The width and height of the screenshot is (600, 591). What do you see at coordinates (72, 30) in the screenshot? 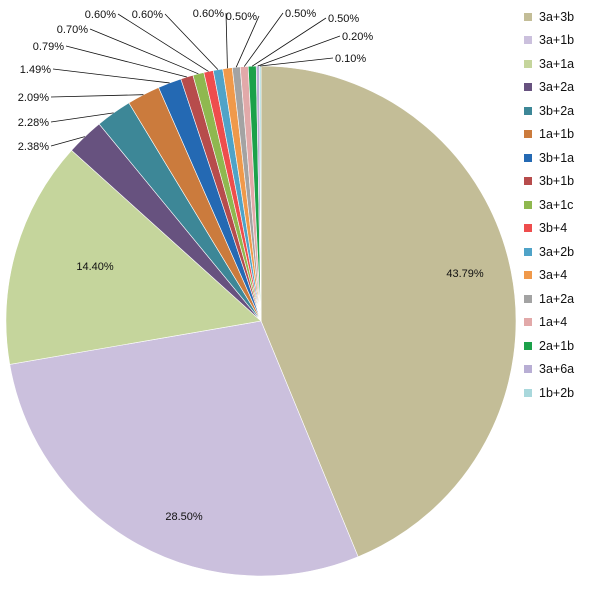
I see `data-label-3a+1c: 0.70%` at bounding box center [72, 30].